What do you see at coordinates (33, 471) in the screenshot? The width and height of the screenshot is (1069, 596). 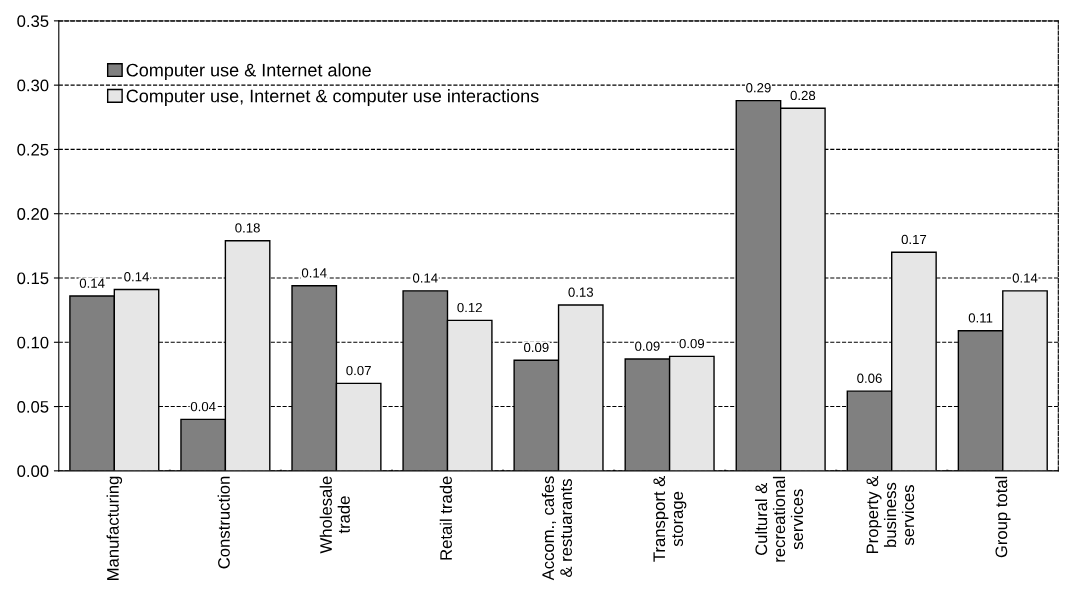 I see `y-tick-label: 0.00` at bounding box center [33, 471].